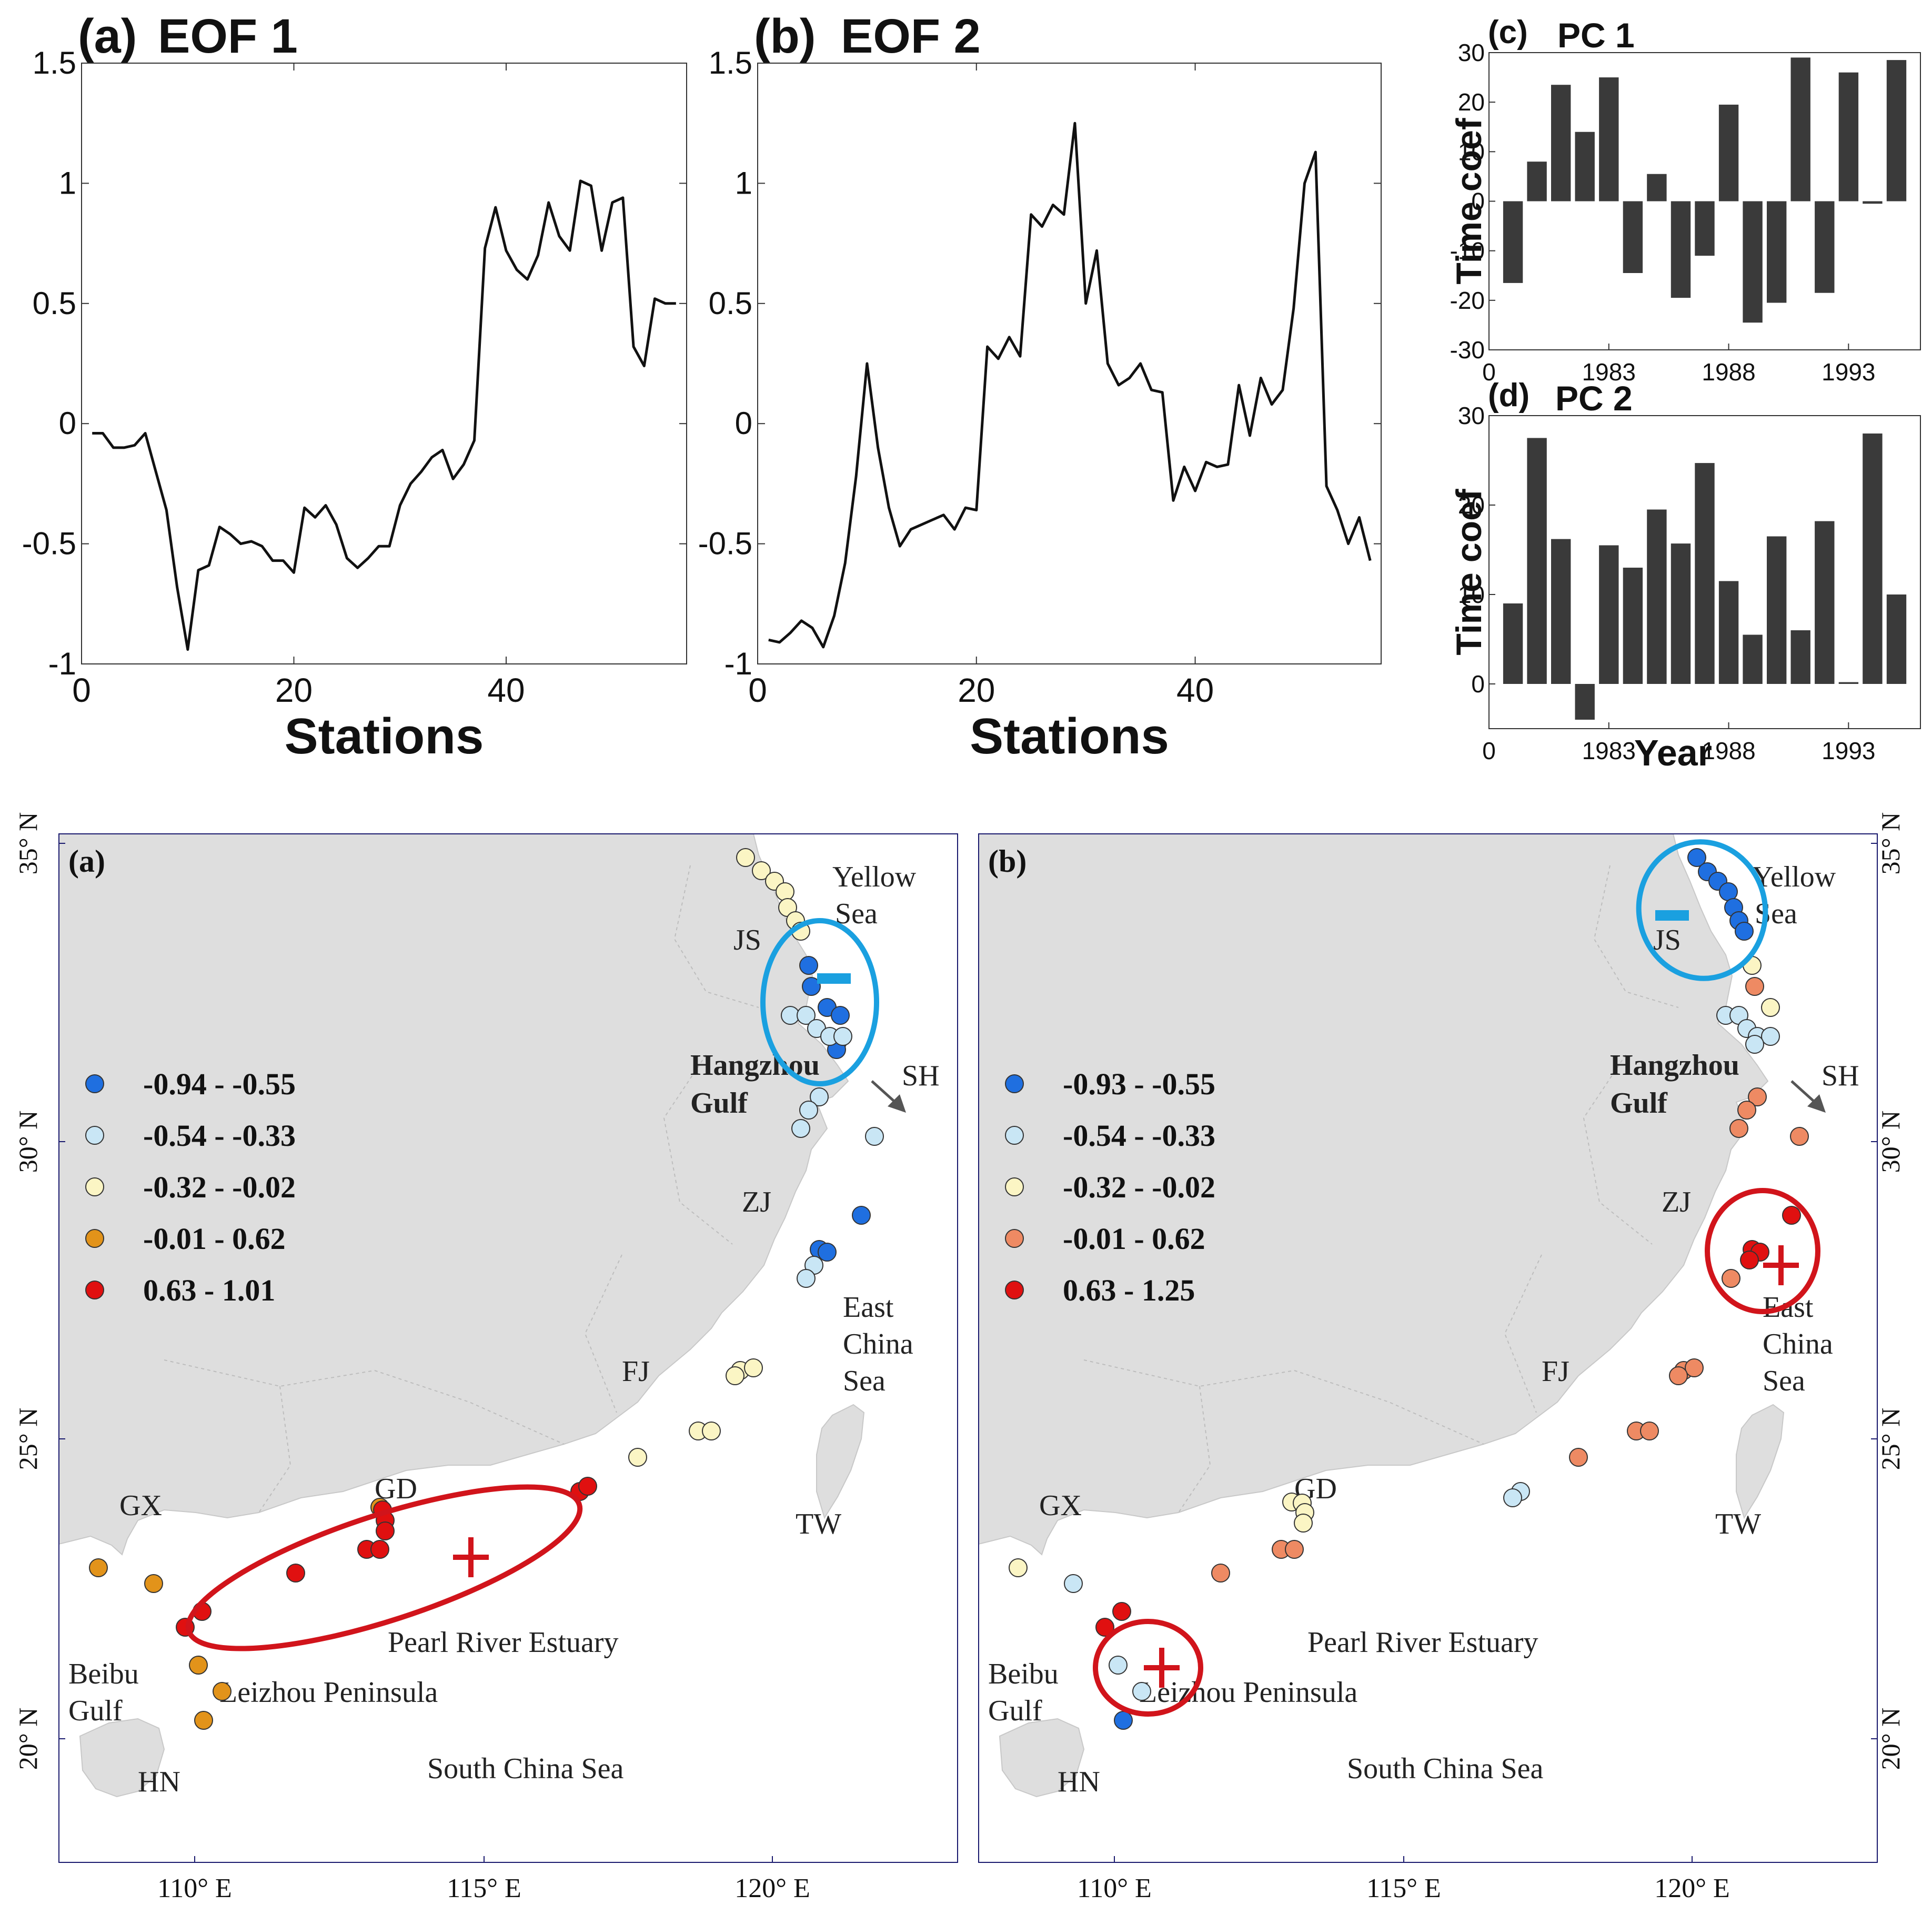 The image size is (1932, 1905). What do you see at coordinates (1060, 1506) in the screenshot?
I see `place-label: GX` at bounding box center [1060, 1506].